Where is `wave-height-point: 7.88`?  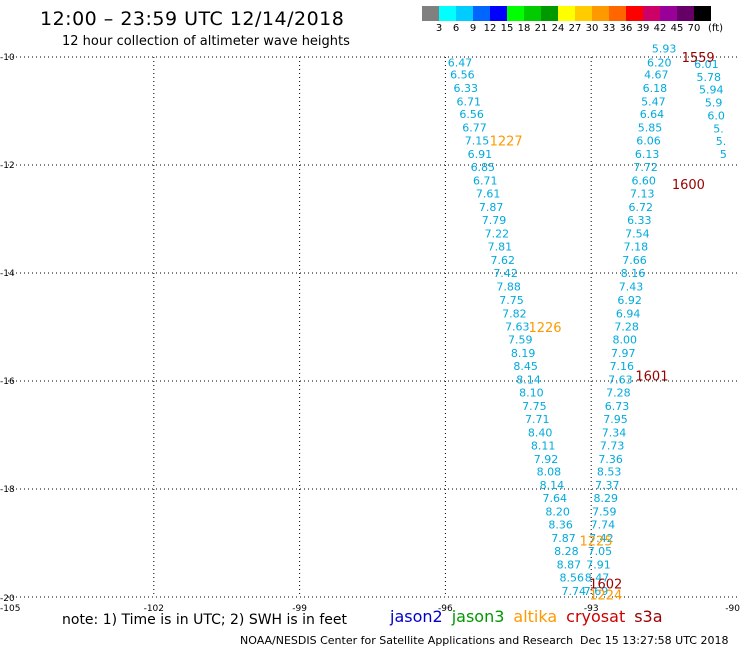
wave-height-point: 7.88 is located at coordinates (508, 287).